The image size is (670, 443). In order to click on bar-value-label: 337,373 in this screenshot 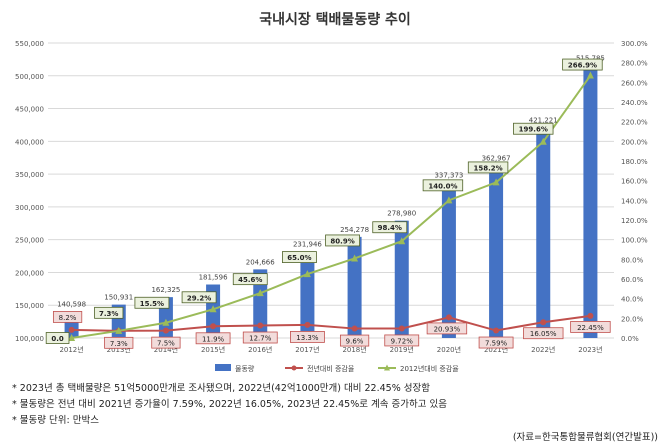, I will do `click(448, 175)`.